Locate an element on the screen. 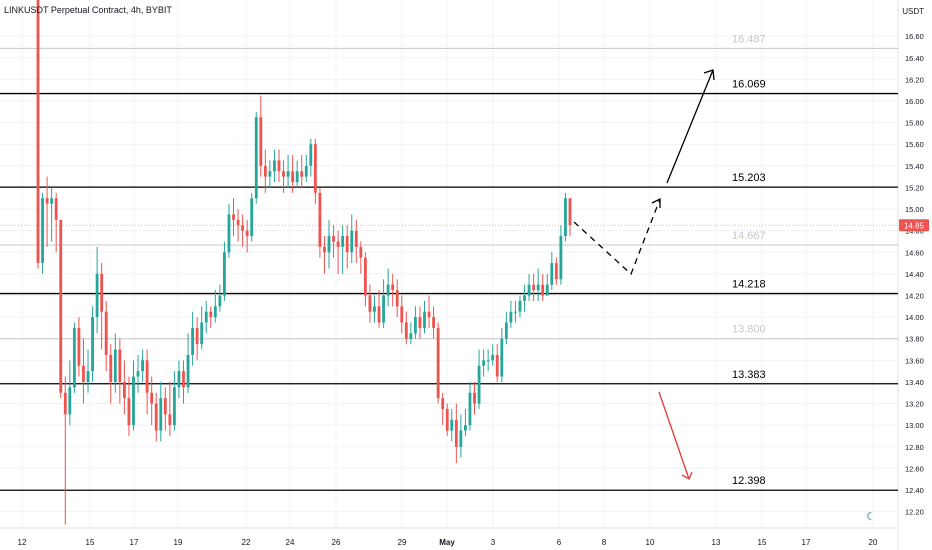 The width and height of the screenshot is (932, 550). x-tick-label: May is located at coordinates (447, 542).